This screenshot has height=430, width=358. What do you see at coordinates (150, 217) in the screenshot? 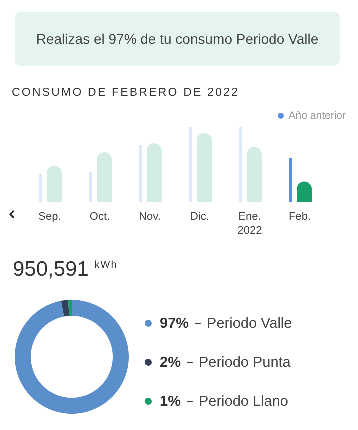
I see `x-tick-label: Nov.` at bounding box center [150, 217].